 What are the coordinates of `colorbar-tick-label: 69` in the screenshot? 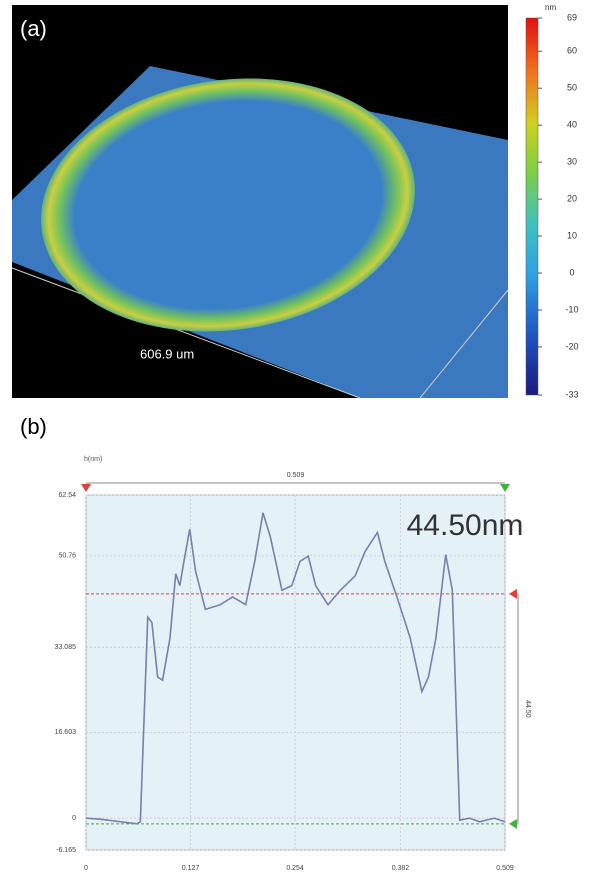 It's located at (572, 17).